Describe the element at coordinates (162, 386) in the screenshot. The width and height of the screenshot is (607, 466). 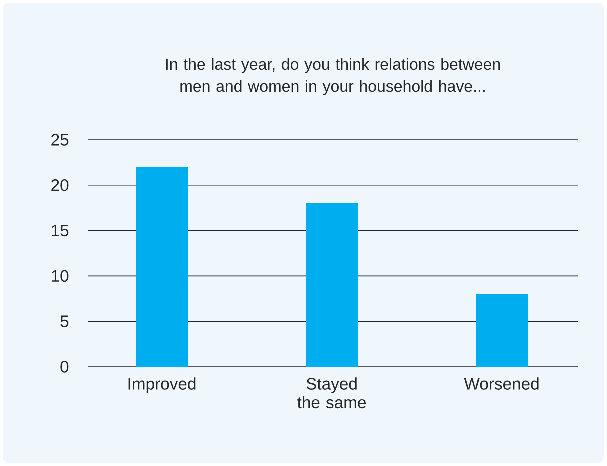
I see `x-tick-label: Improved` at that location.